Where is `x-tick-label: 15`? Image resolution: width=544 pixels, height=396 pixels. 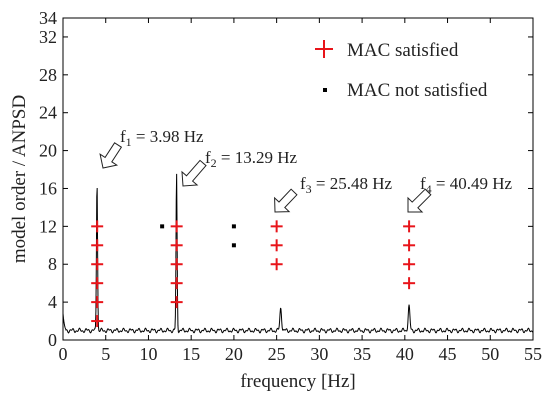
x-tick-label: 15 is located at coordinates (191, 354).